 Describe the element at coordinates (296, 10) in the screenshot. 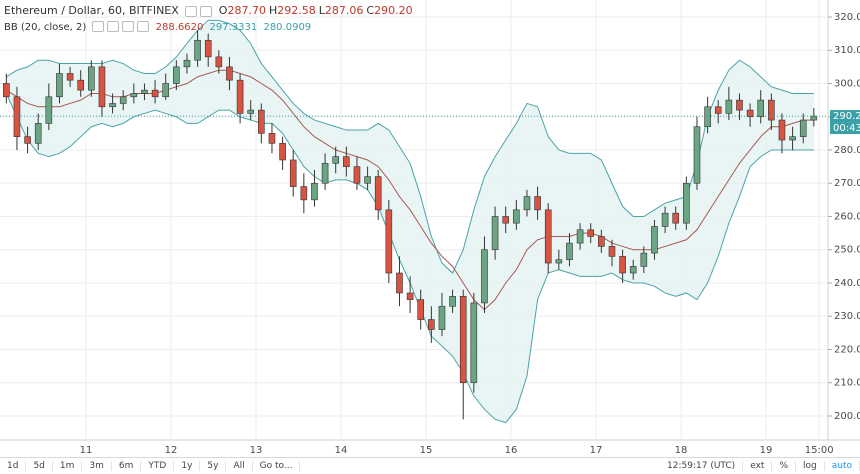

I see `ohlc-value: 292.58` at that location.